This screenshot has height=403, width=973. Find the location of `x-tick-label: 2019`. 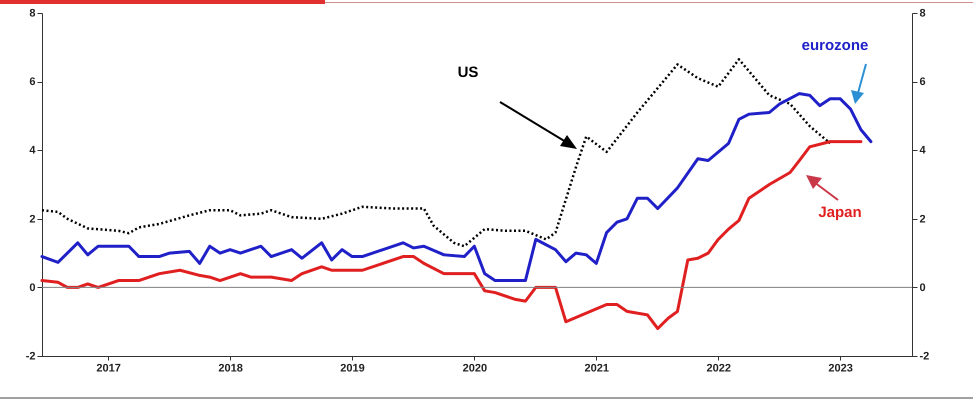

x-tick-label: 2019 is located at coordinates (352, 368).